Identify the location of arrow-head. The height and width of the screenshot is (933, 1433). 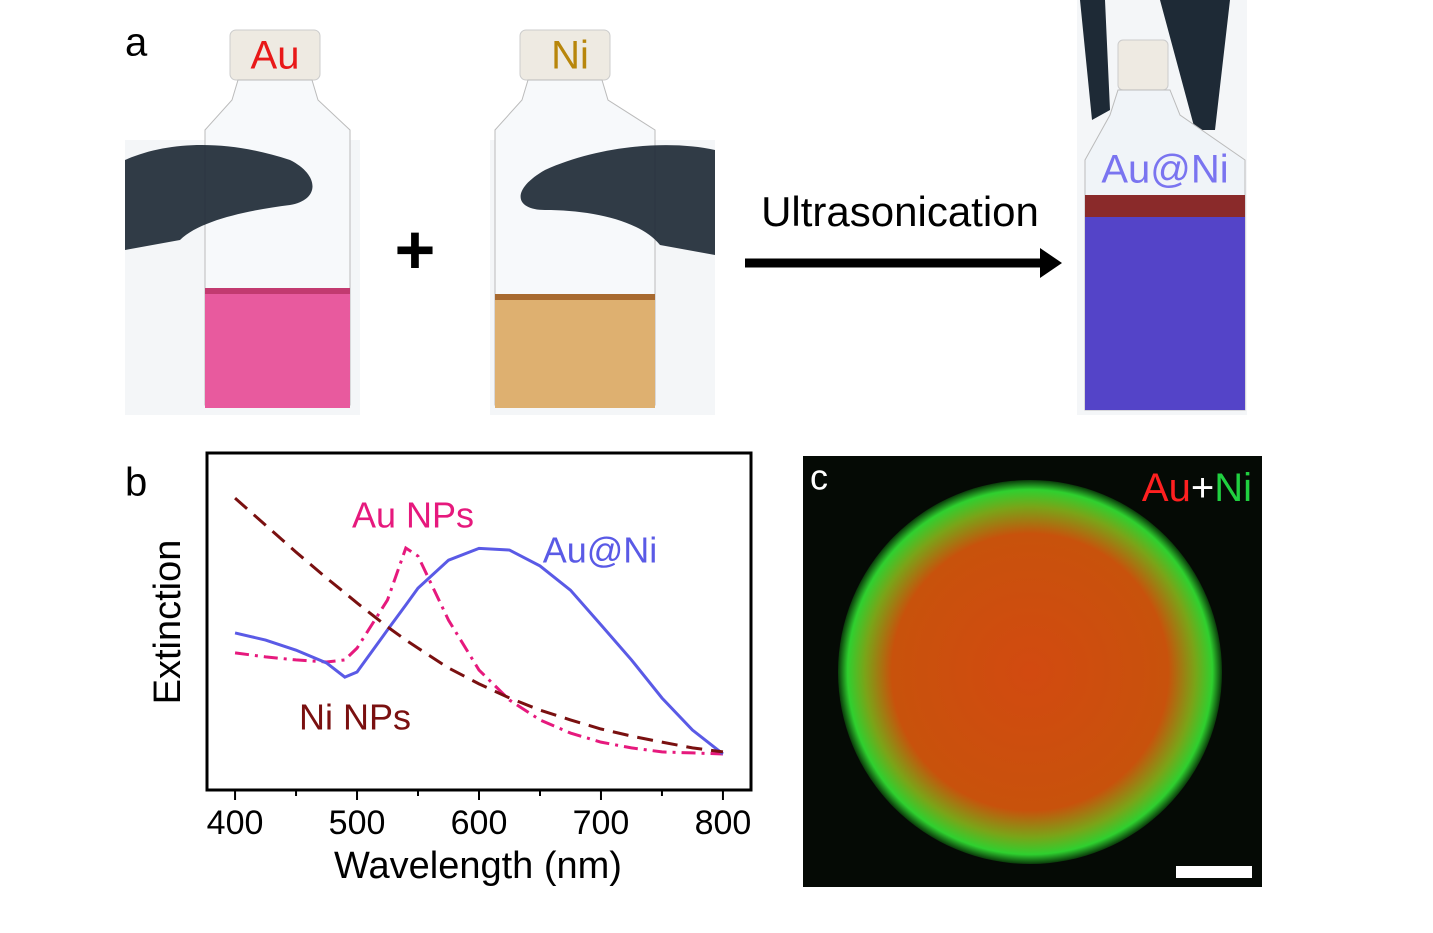
(1051, 263).